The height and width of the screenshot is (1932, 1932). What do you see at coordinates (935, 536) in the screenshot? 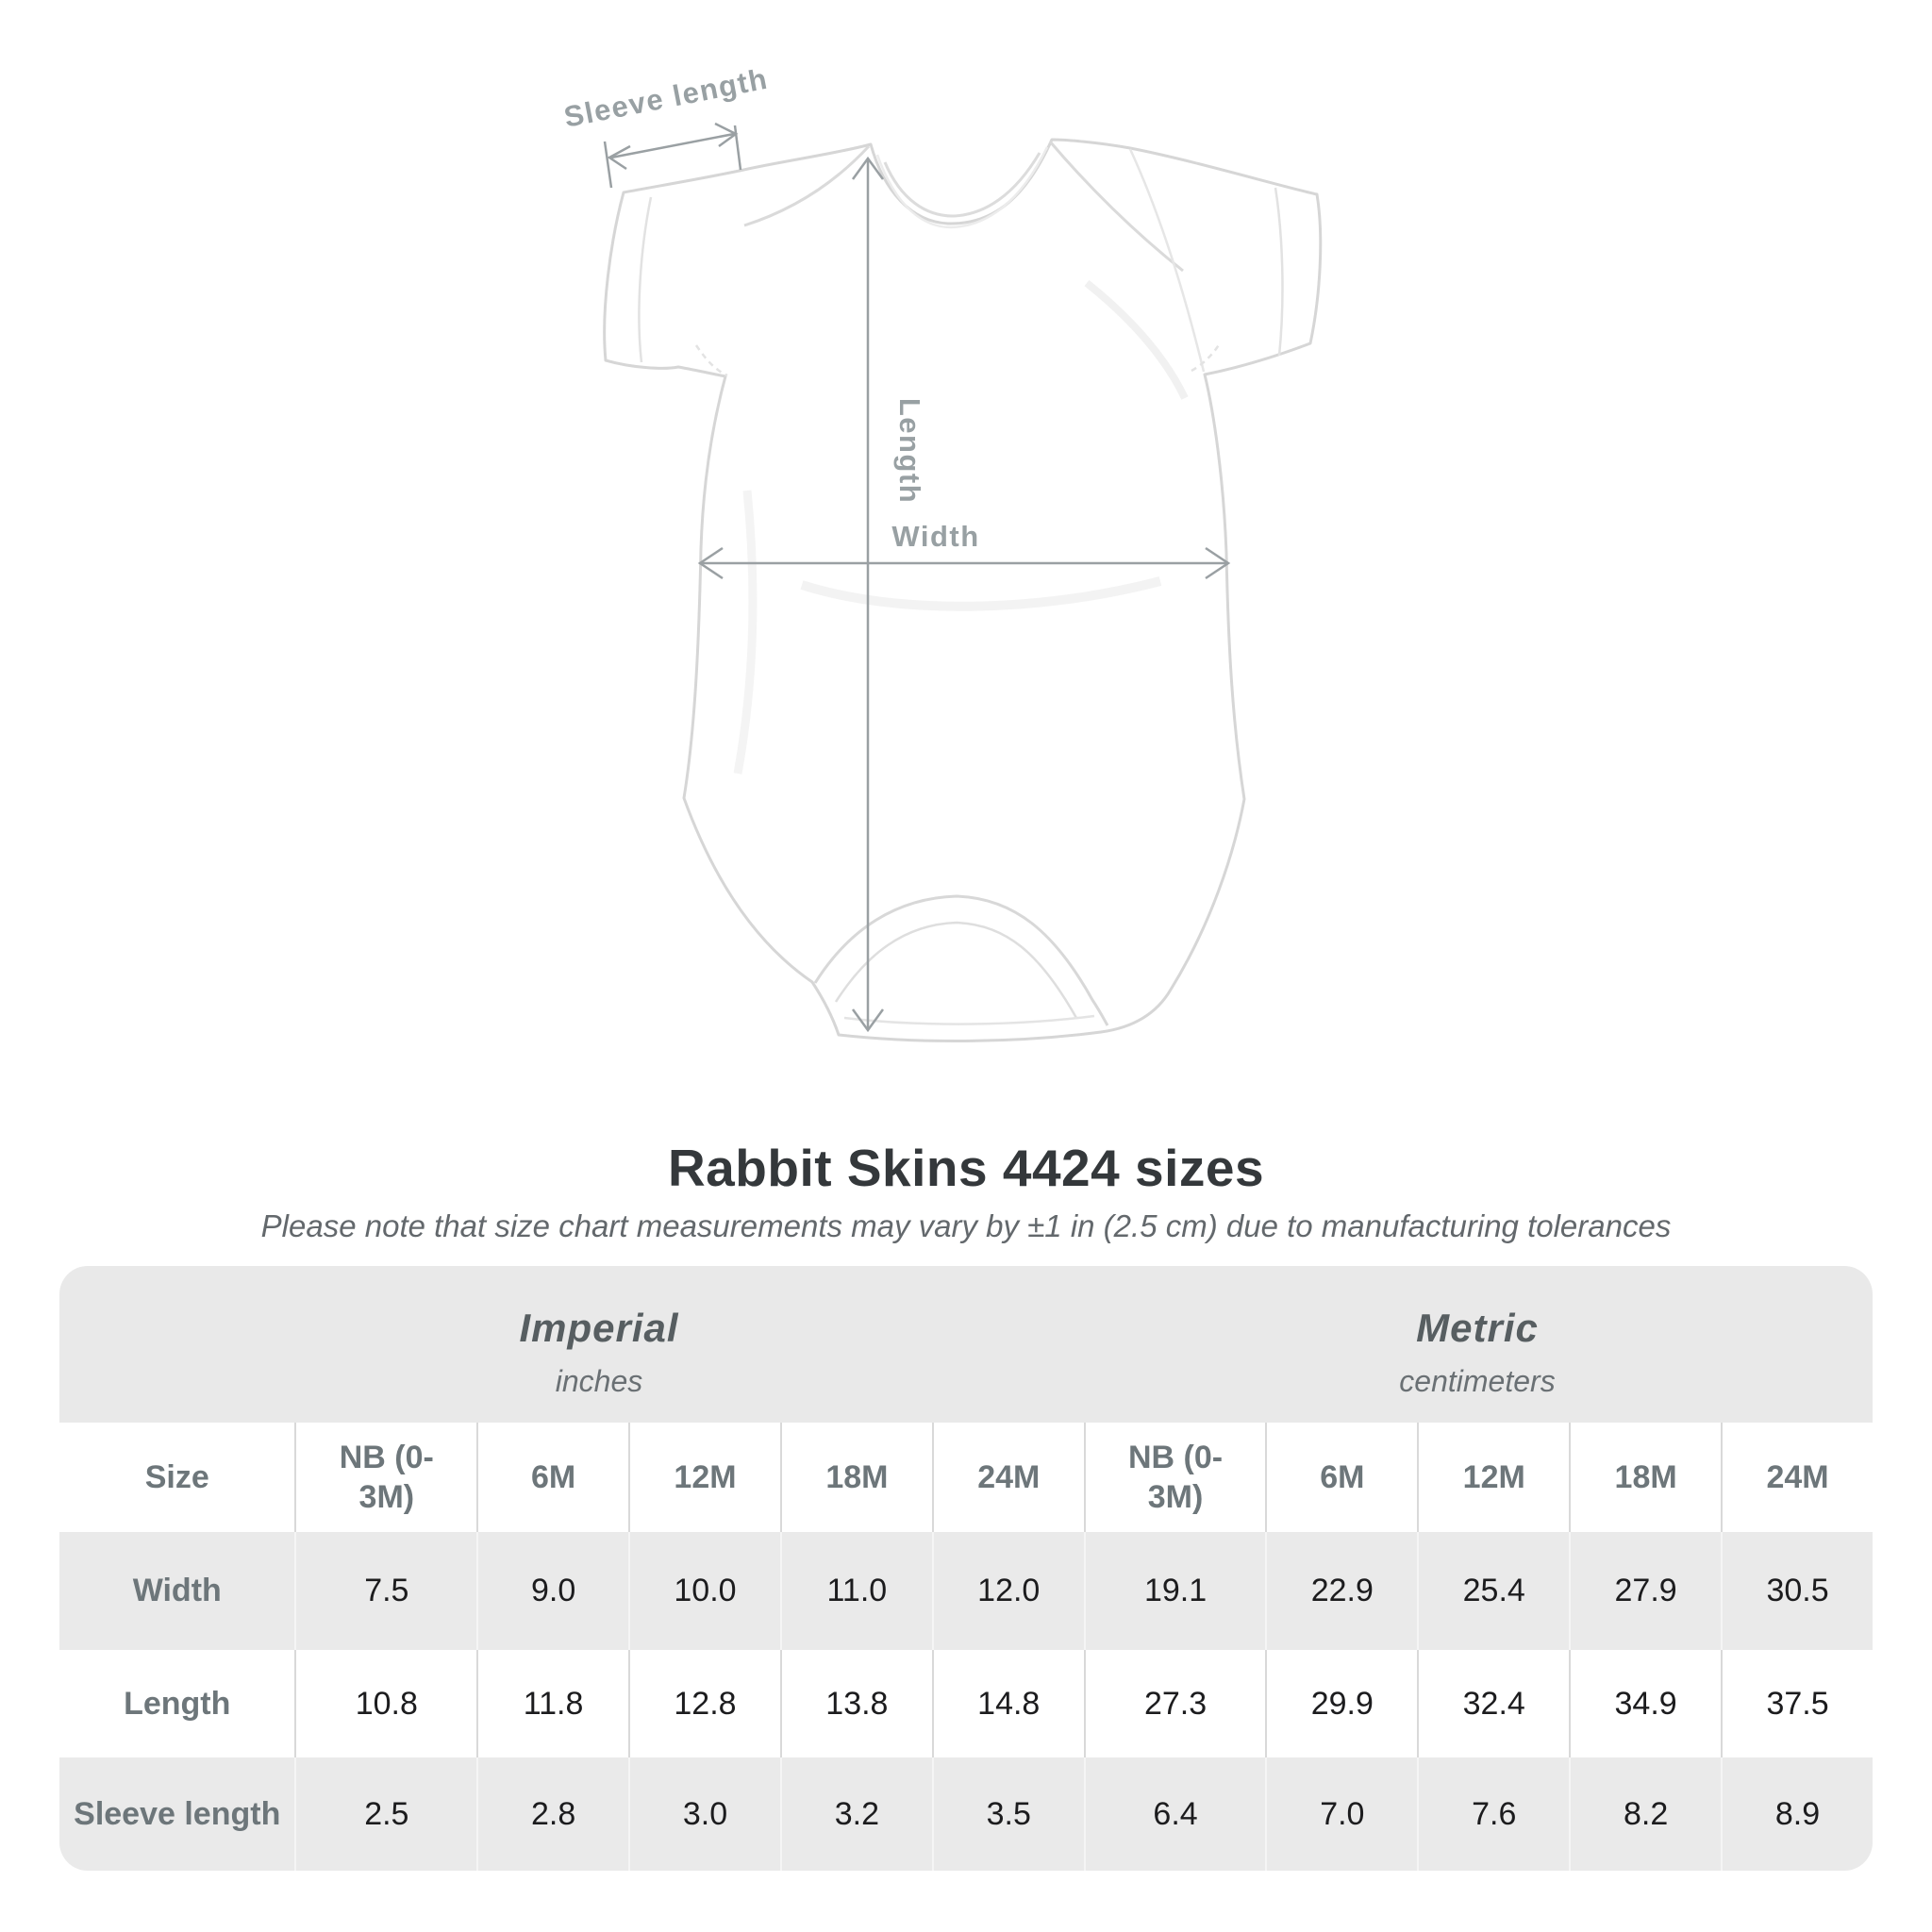
I see `width-label: Width` at bounding box center [935, 536].